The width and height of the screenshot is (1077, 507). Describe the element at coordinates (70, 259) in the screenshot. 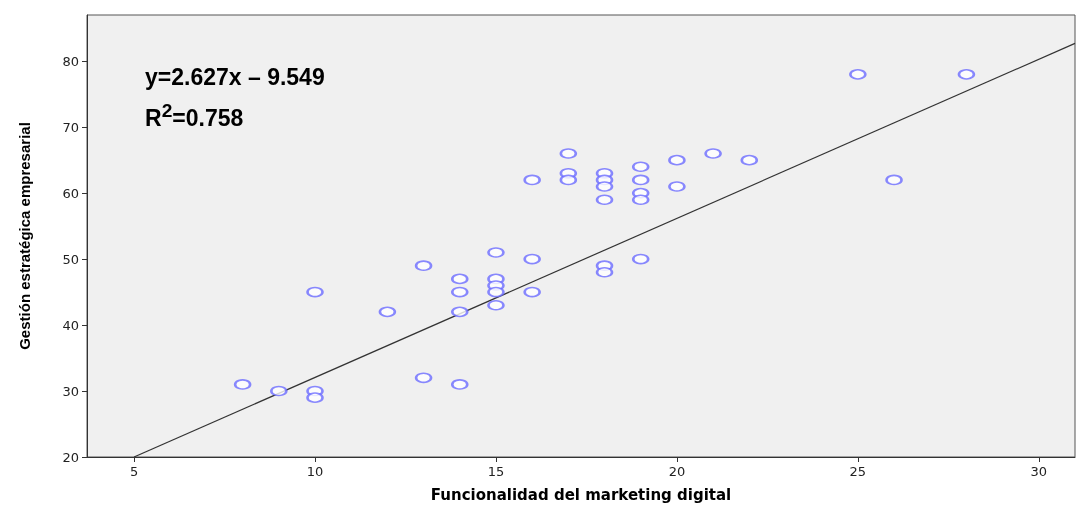

I see `y-tick-label: 50` at that location.